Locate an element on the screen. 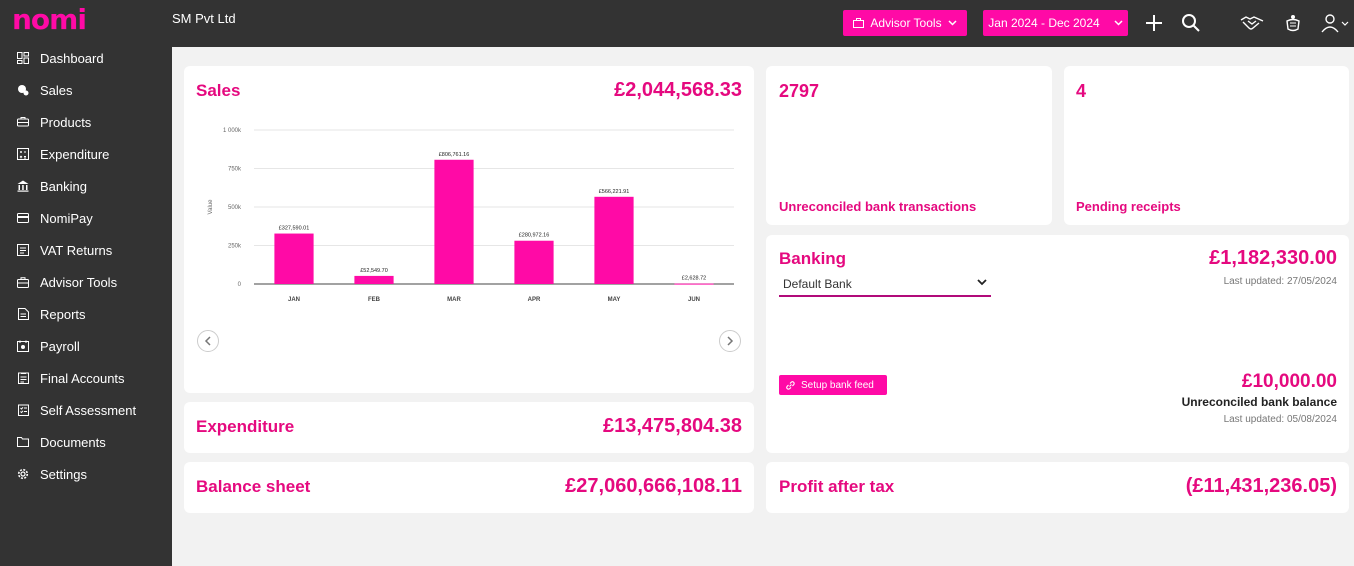  balance-sheet-title: Balance sheet is located at coordinates (253, 486).